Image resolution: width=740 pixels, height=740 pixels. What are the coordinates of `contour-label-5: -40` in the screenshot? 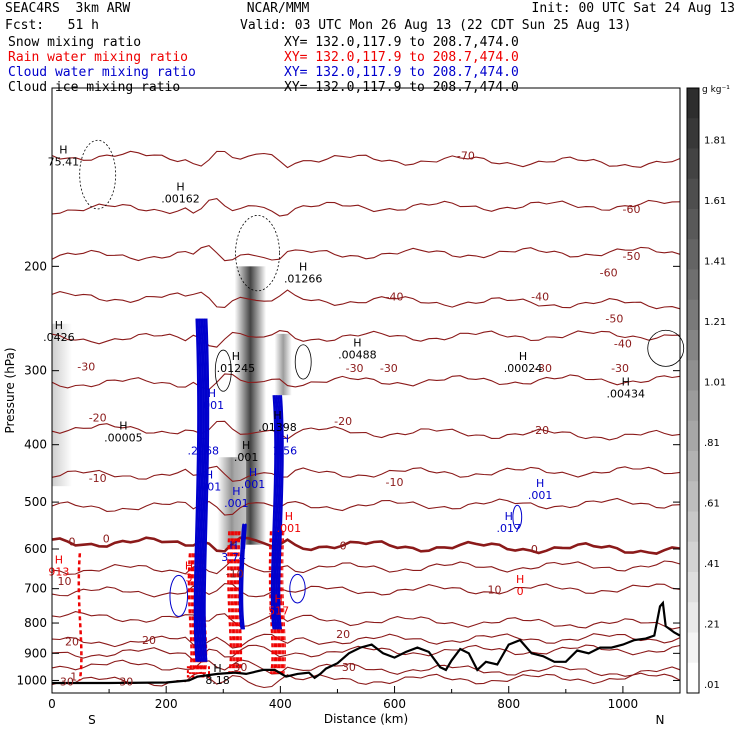 It's located at (395, 297).